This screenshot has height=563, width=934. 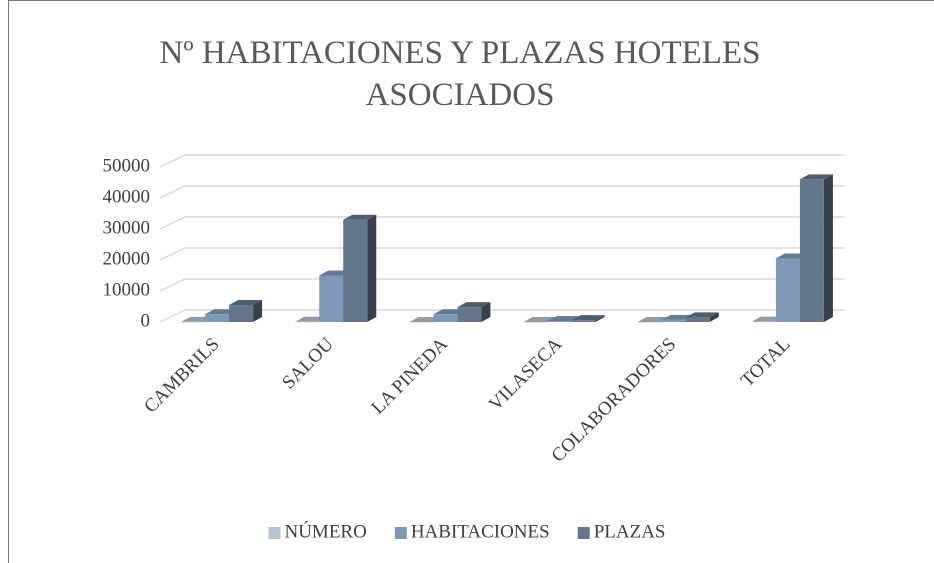 I want to click on y-tick-label: 50000, so click(x=127, y=165).